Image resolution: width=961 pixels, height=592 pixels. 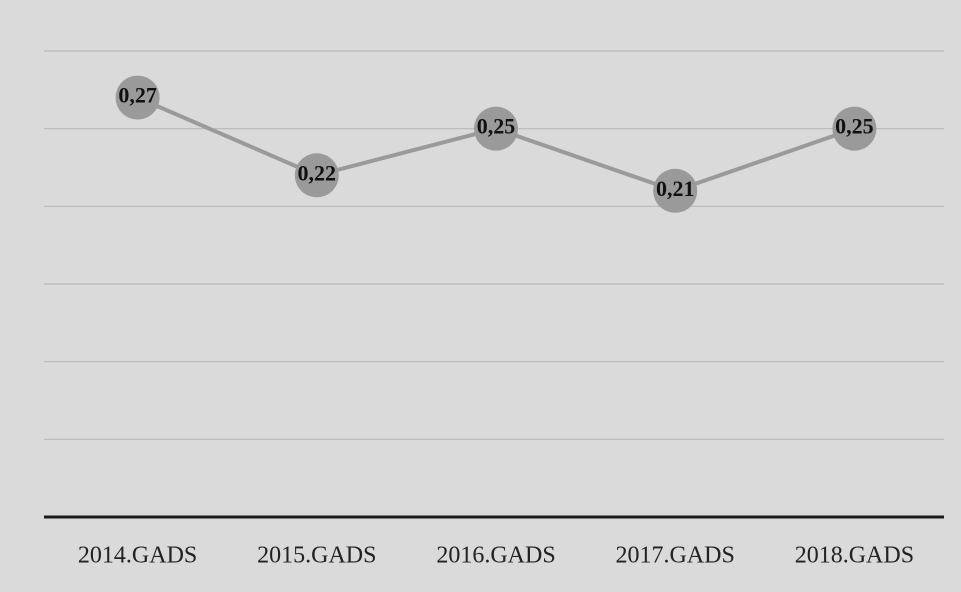 I want to click on x-tick-label: 2014.GADS, so click(x=137, y=556).